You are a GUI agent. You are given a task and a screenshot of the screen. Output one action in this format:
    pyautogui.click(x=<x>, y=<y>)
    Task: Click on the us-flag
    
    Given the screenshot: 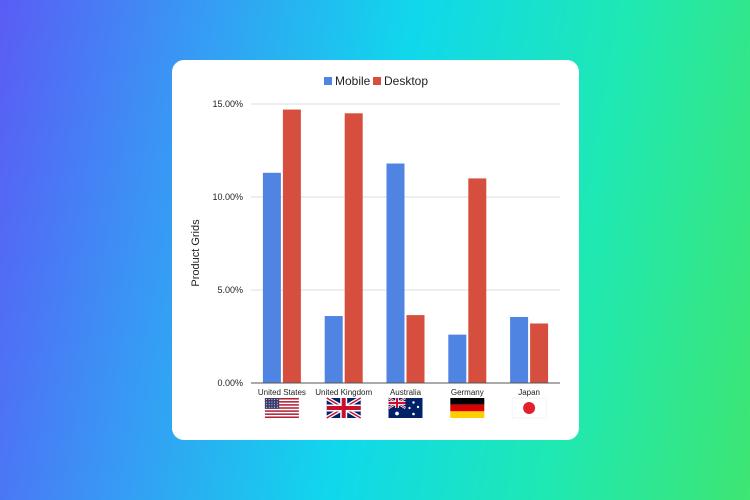 What is the action you would take?
    pyautogui.click(x=281, y=408)
    